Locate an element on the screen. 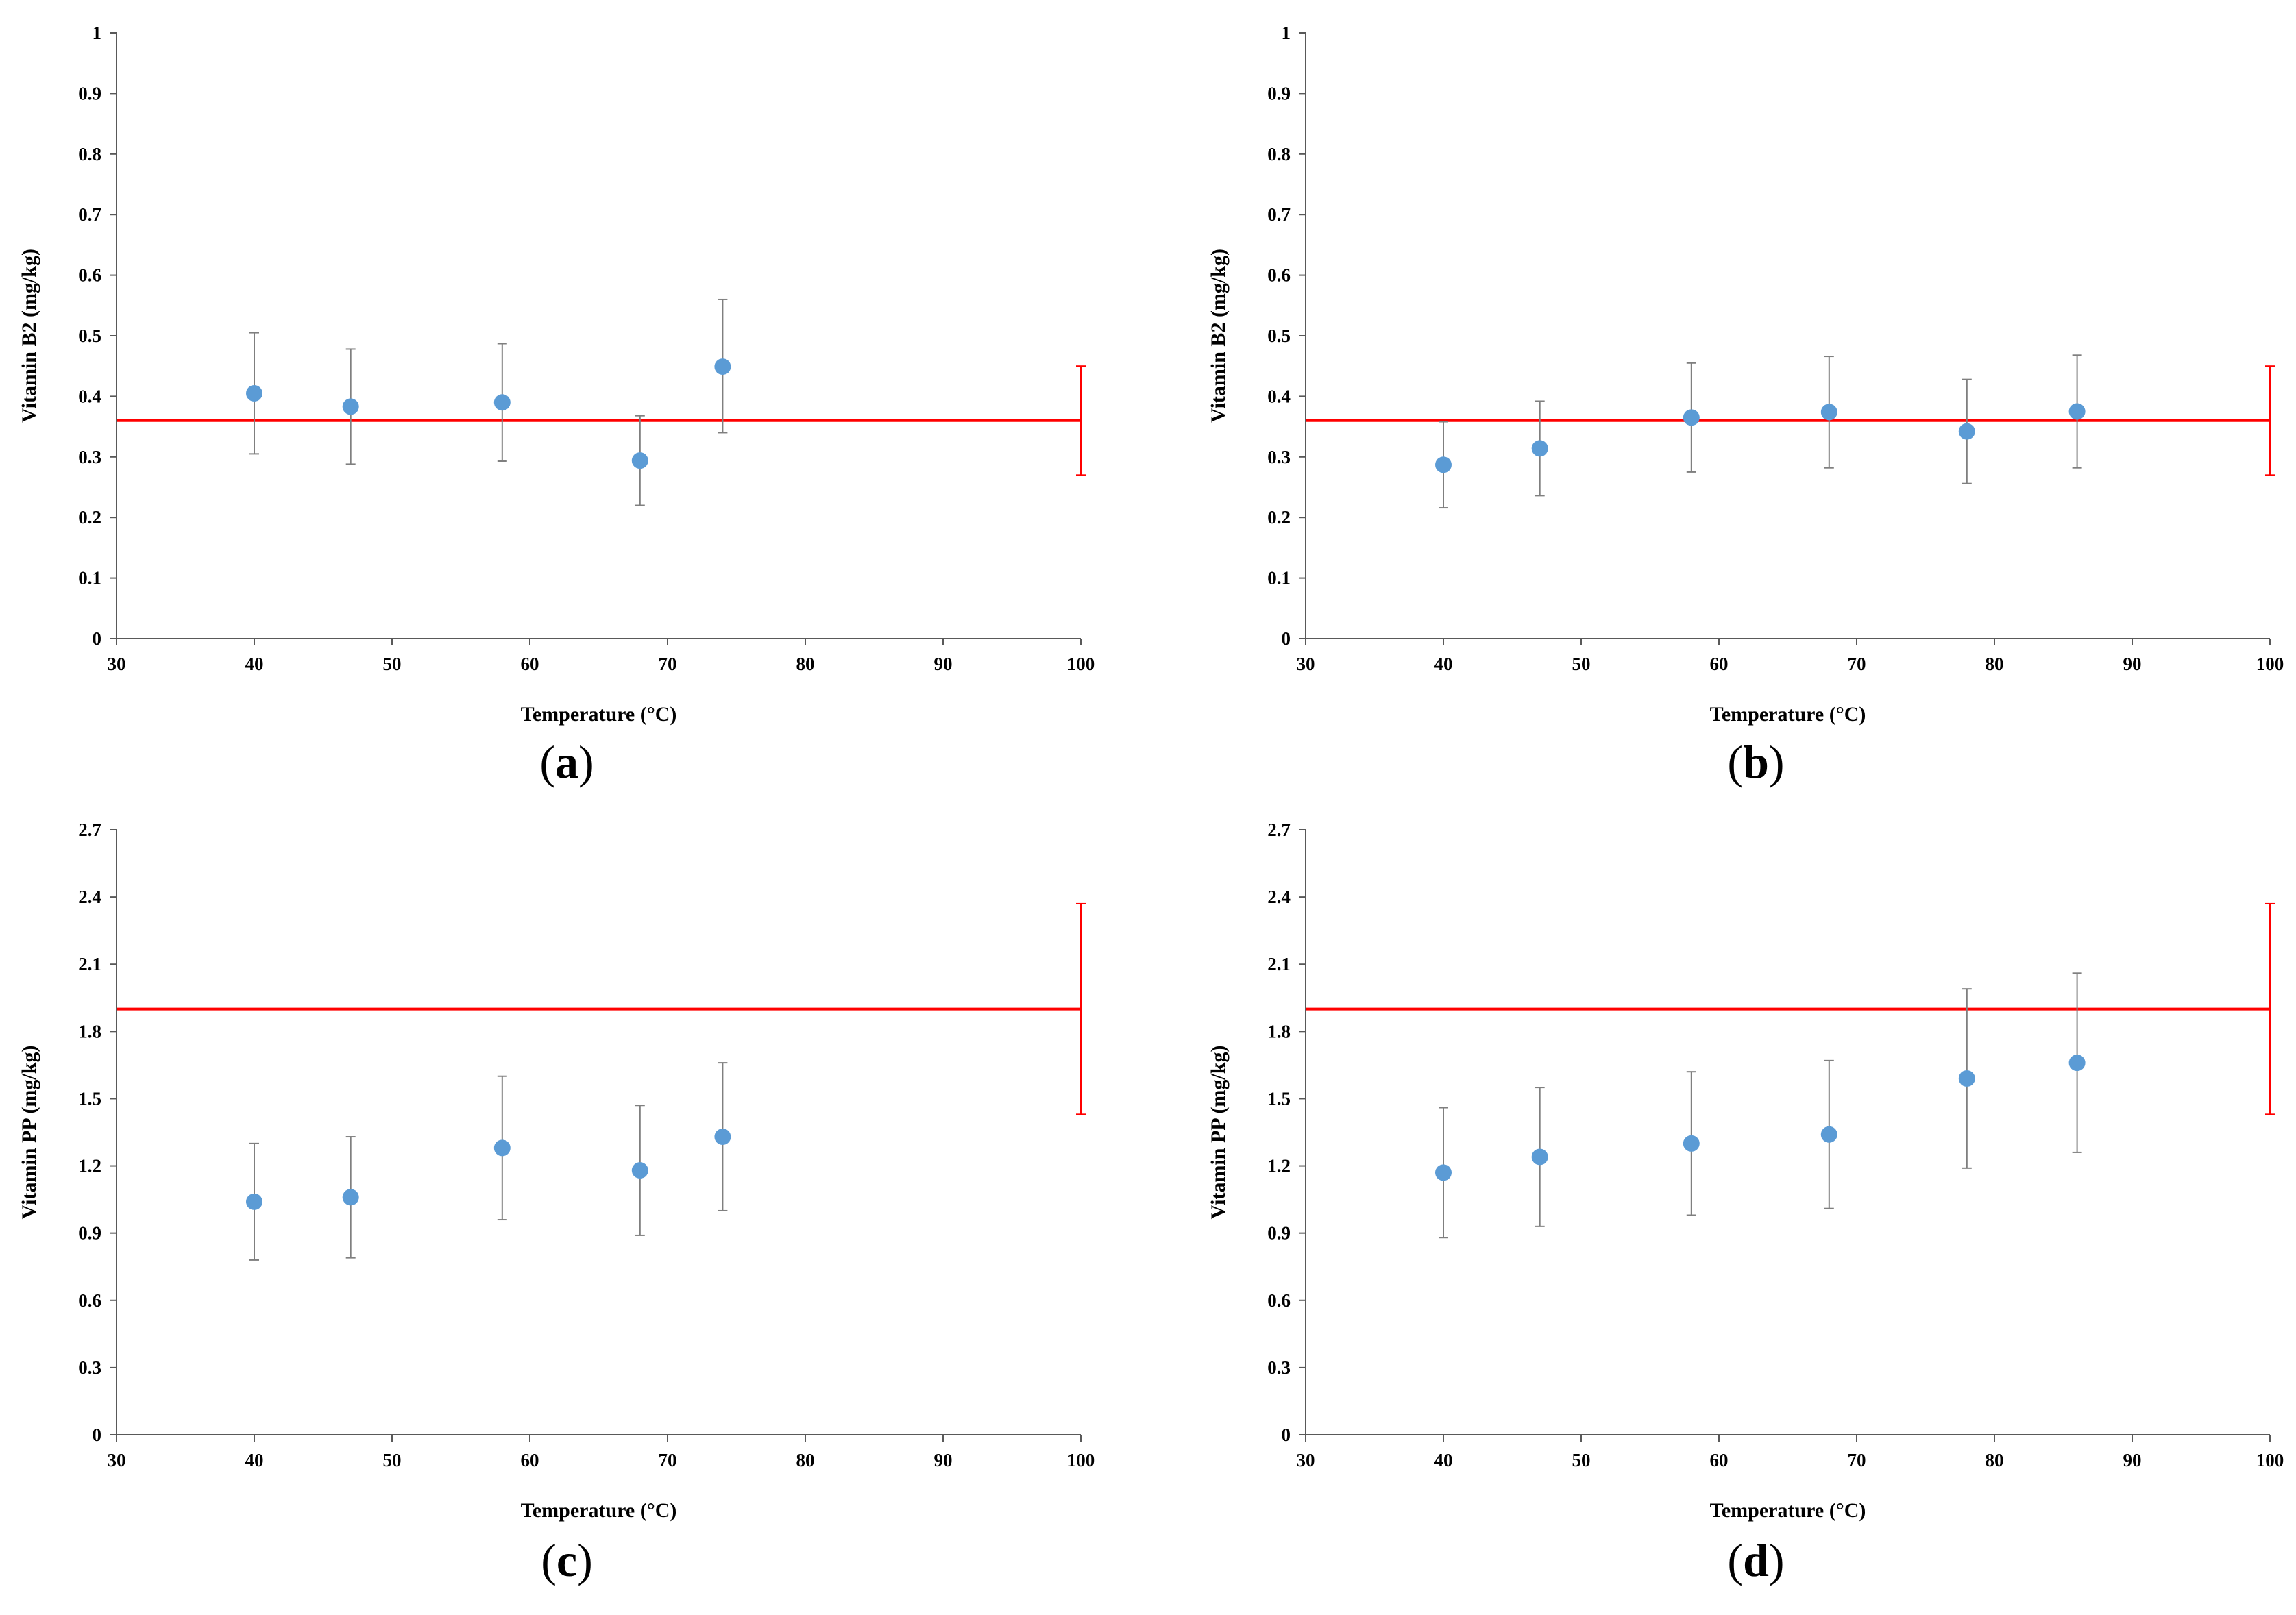 The image size is (2296, 1615). panel-label: (b) is located at coordinates (1756, 762).